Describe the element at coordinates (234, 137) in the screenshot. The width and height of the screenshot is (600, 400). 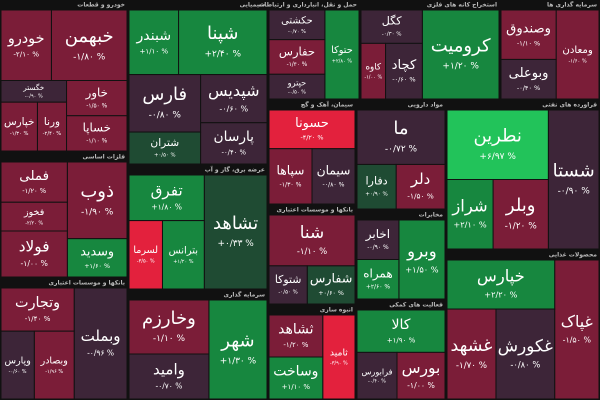
I see `tile-label: پارسان` at that location.